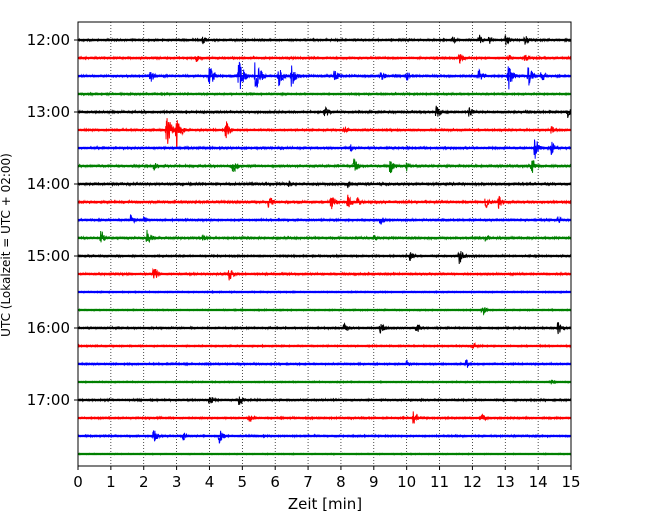  Describe the element at coordinates (52, 220) in the screenshot. I see `y-axis-ticks: 12:00 13:00 14:00 15:00 16:00 17:00` at that location.